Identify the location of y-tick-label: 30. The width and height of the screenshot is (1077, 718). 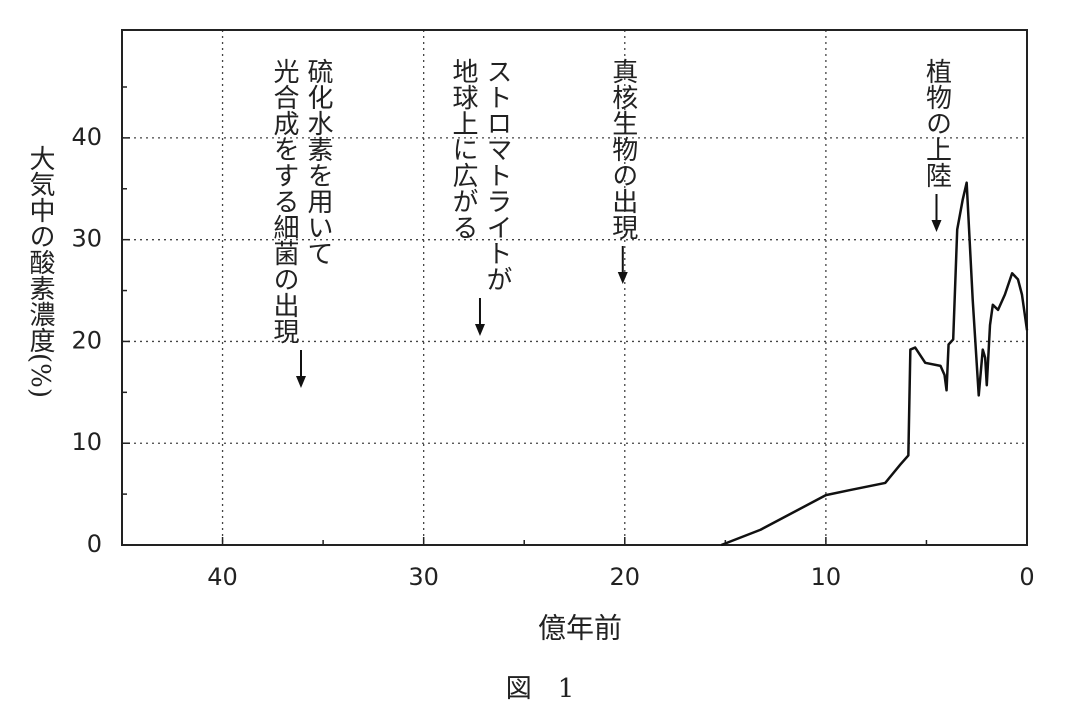
(86, 239).